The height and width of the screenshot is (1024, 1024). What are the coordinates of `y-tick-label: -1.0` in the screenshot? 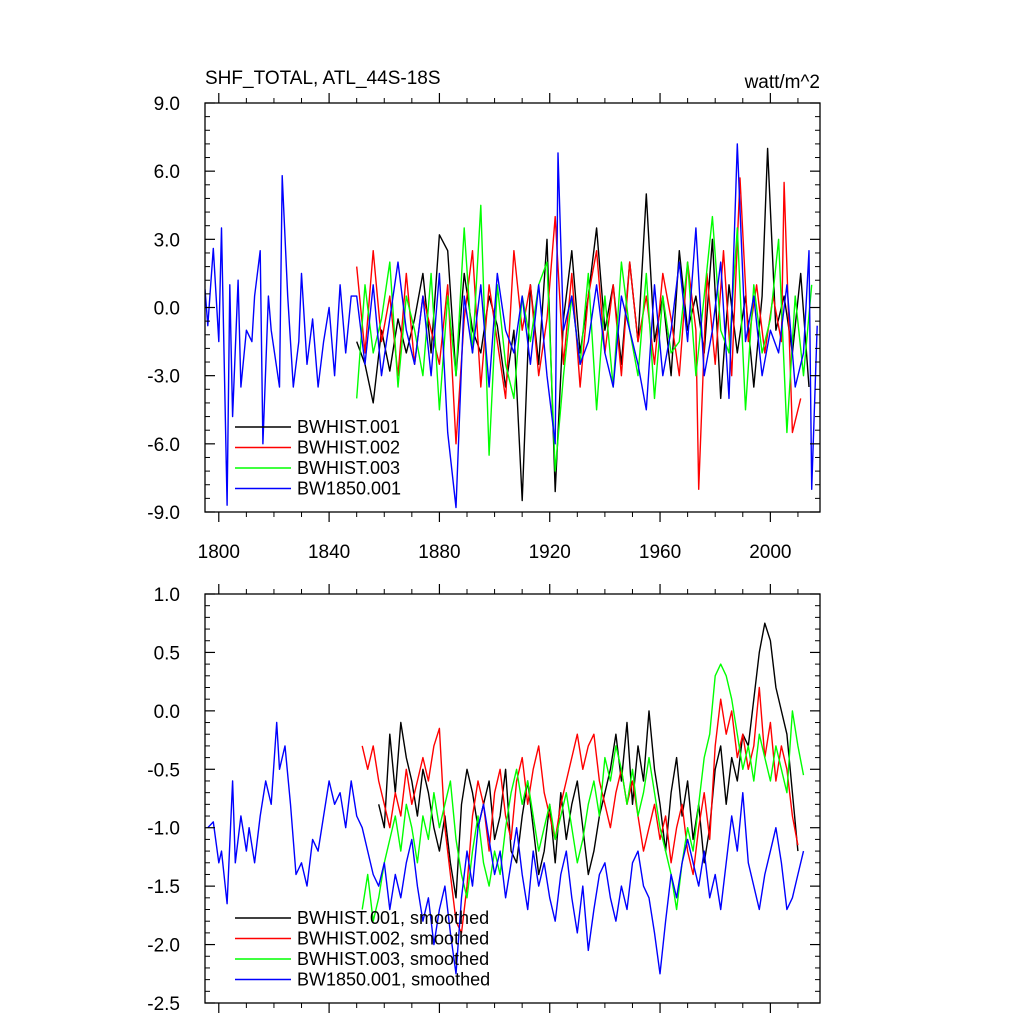 It's located at (163, 829).